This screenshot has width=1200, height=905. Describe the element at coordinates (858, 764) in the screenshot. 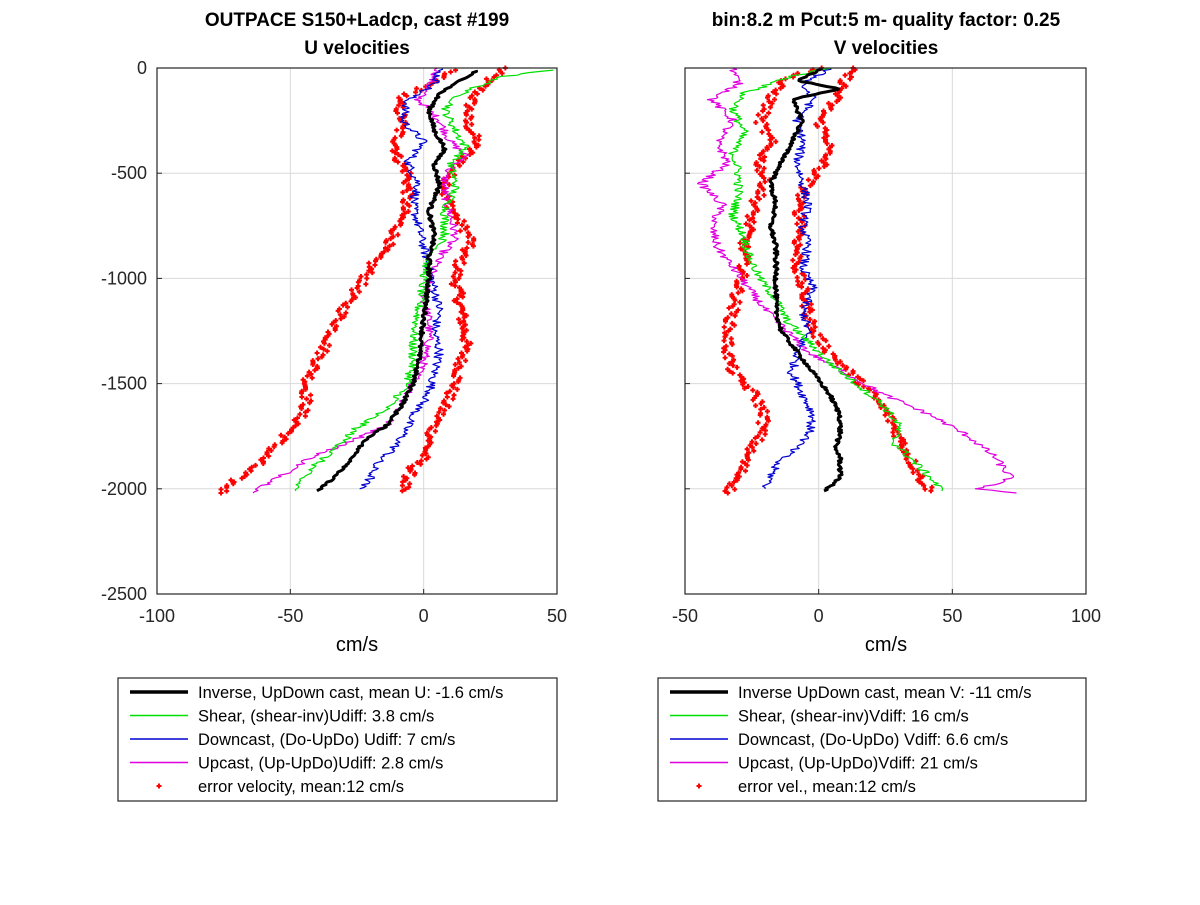

I see `legend-entry-label: Upcast, (Up-UpDo)Vdiff: 21 cm/s` at that location.